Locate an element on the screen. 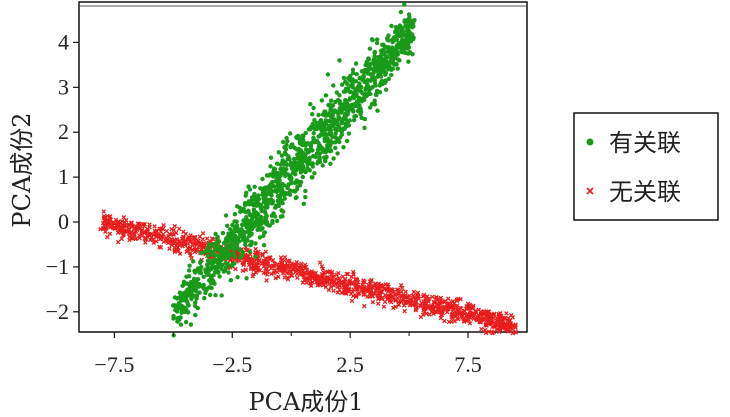 Image resolution: width=730 pixels, height=417 pixels. legend: 有关联 无关联 is located at coordinates (646, 166).